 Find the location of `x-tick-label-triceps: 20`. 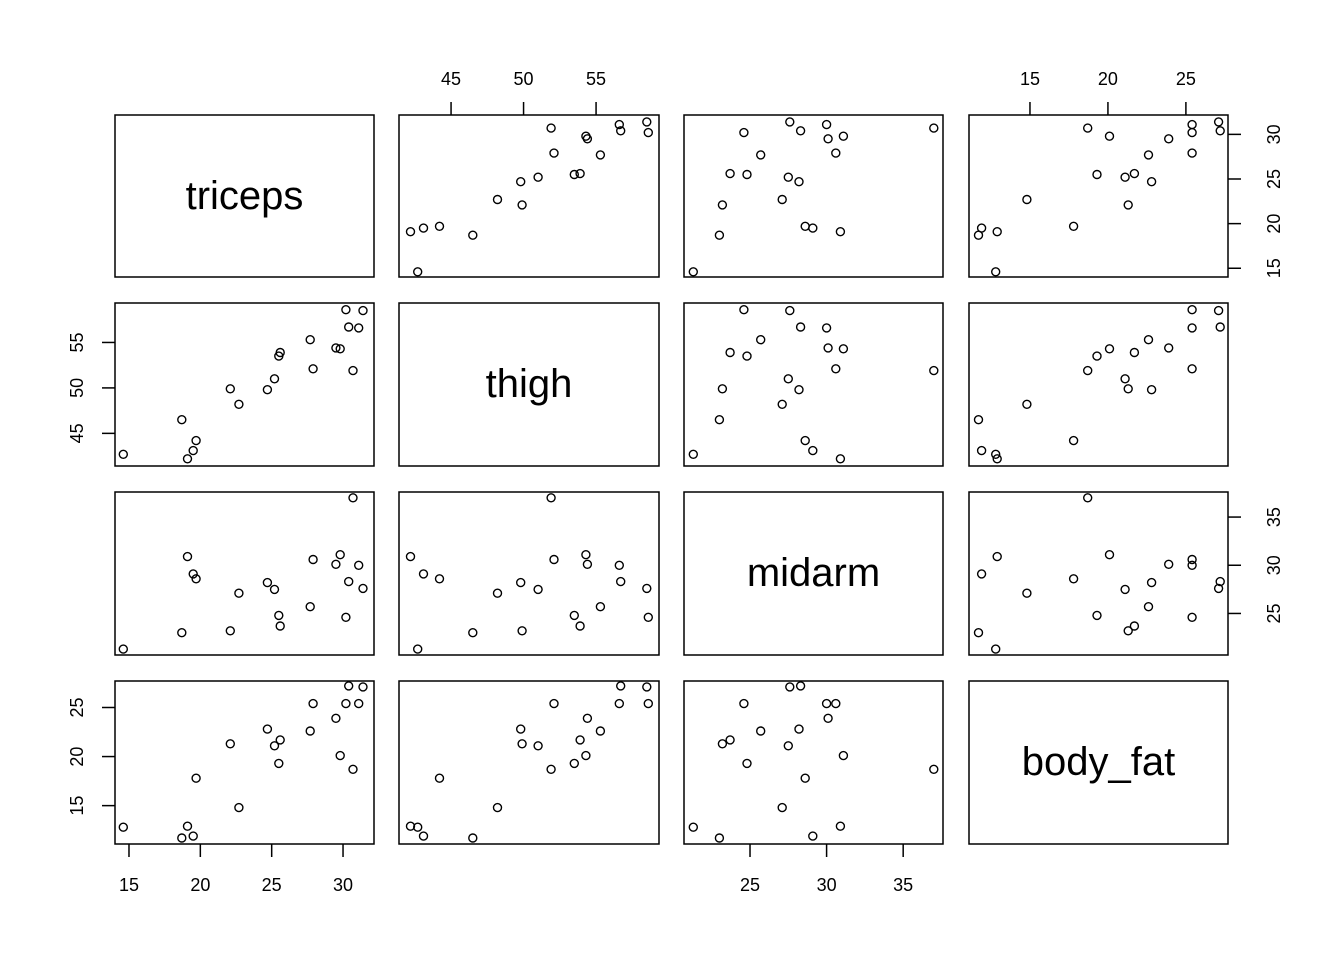

x-tick-label-triceps: 20 is located at coordinates (200, 885).